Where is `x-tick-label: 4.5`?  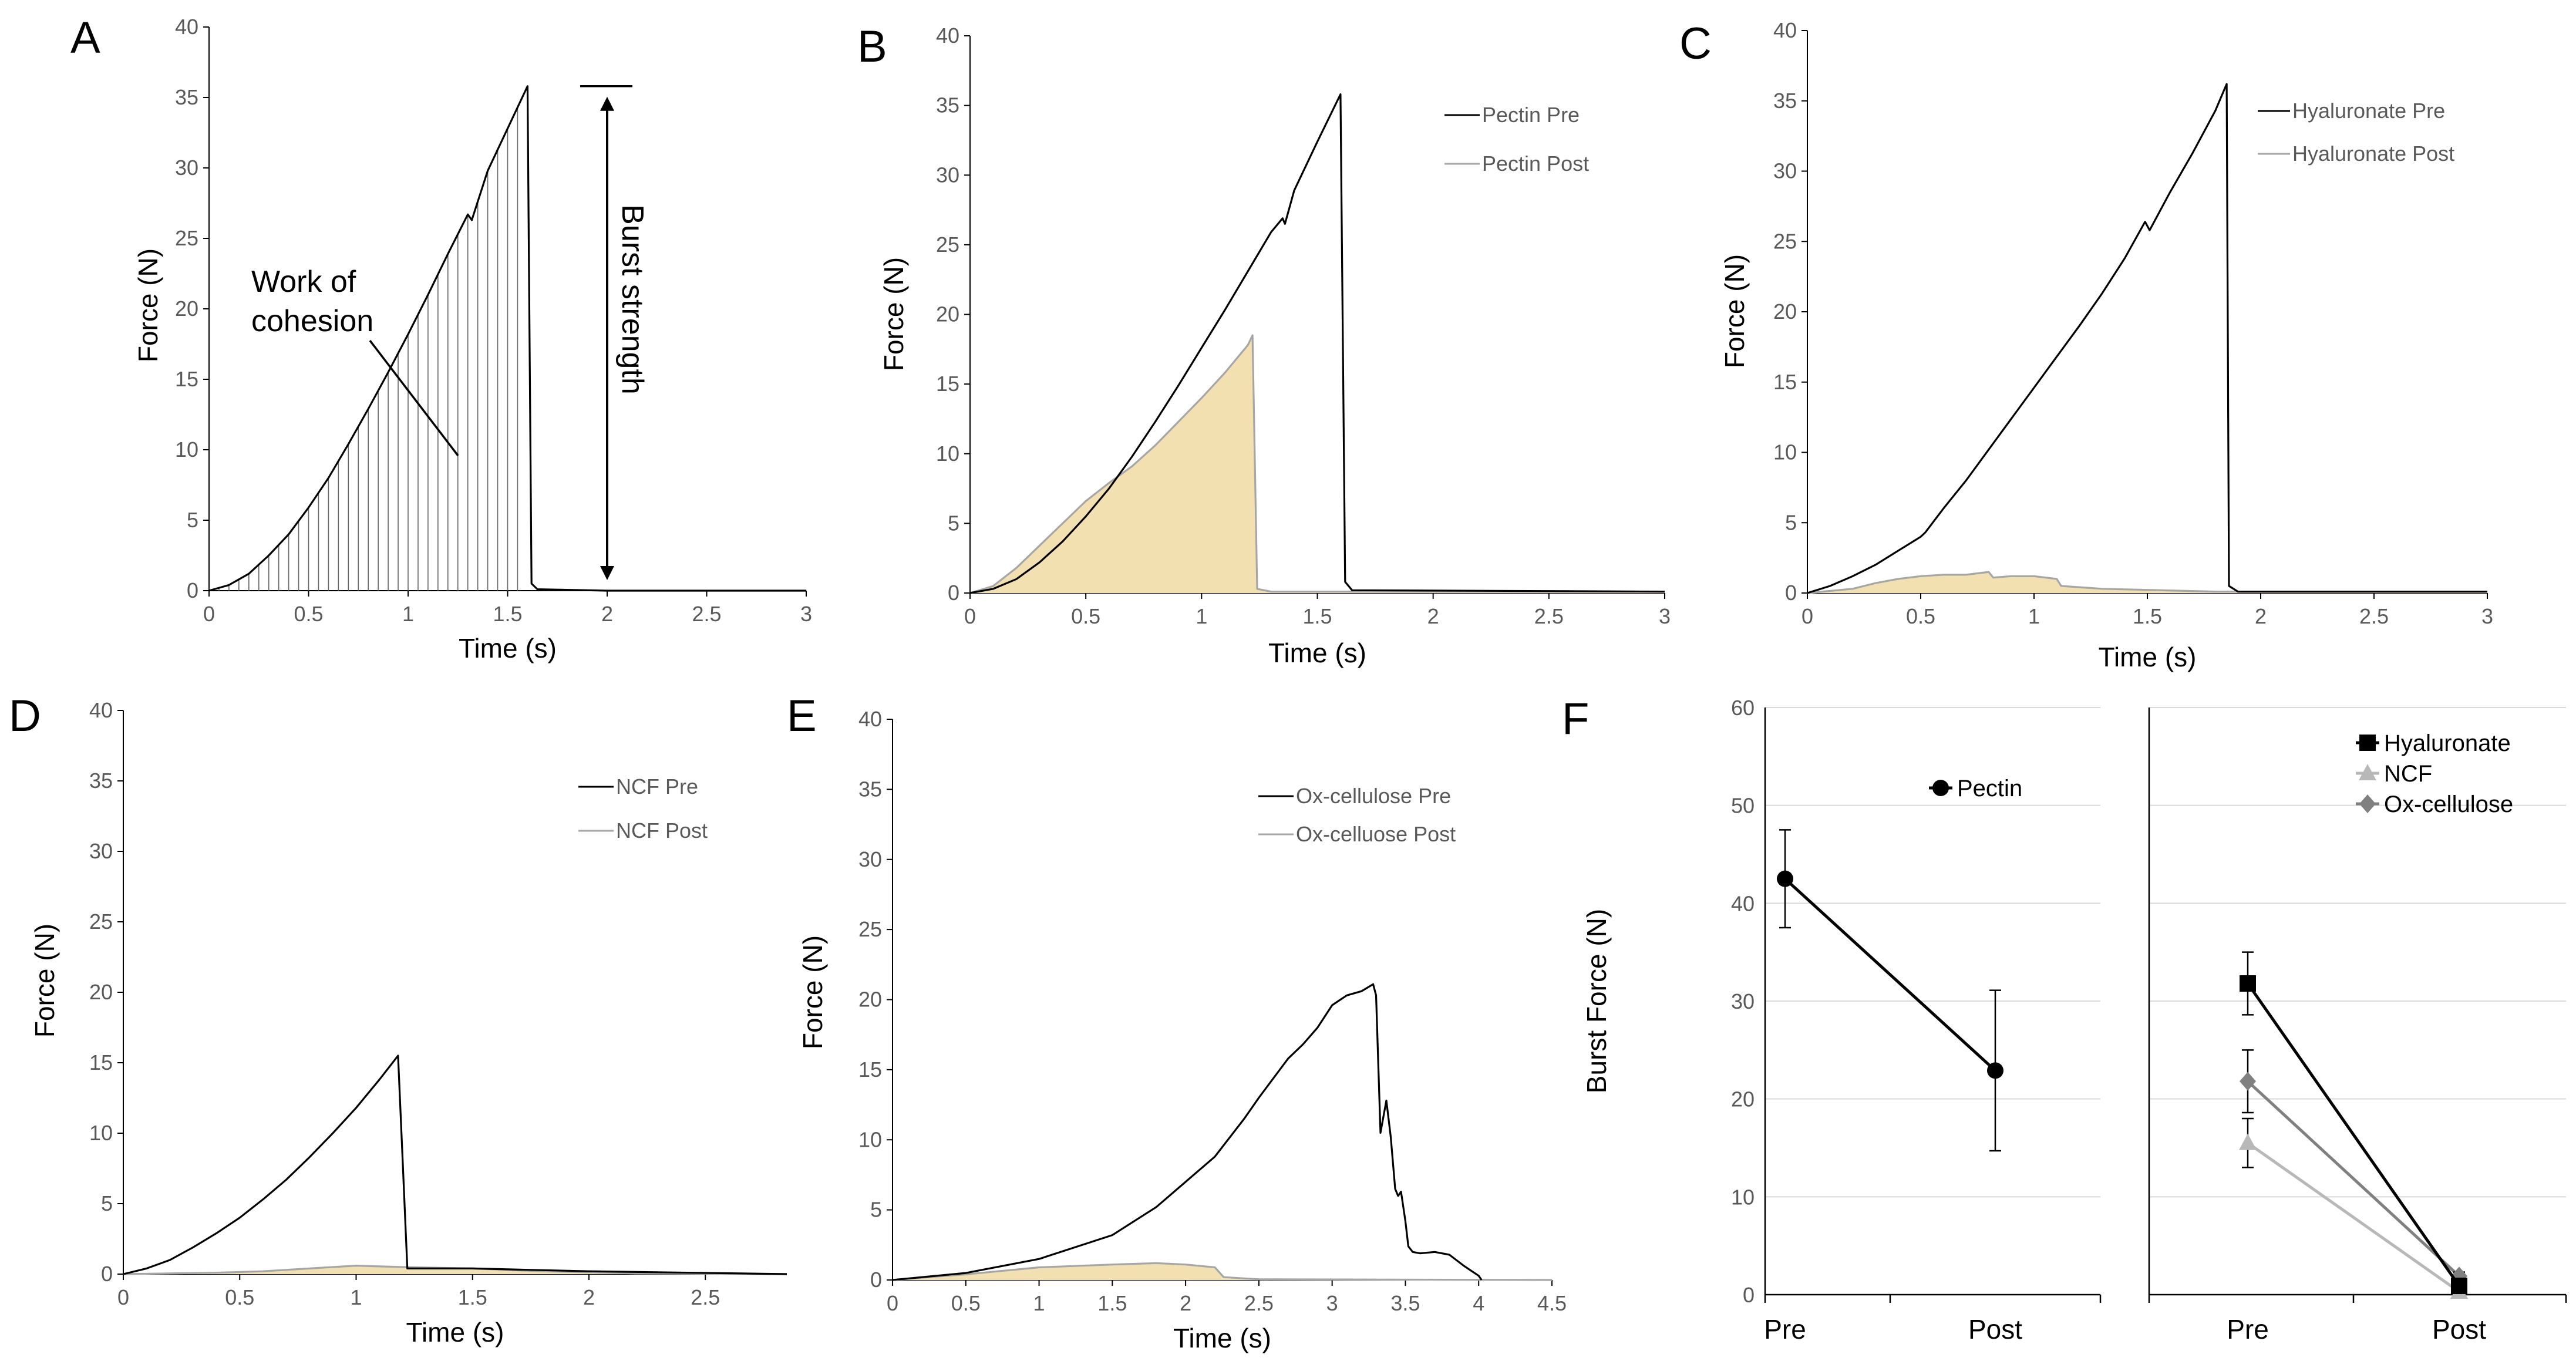 x-tick-label: 4.5 is located at coordinates (1552, 1303).